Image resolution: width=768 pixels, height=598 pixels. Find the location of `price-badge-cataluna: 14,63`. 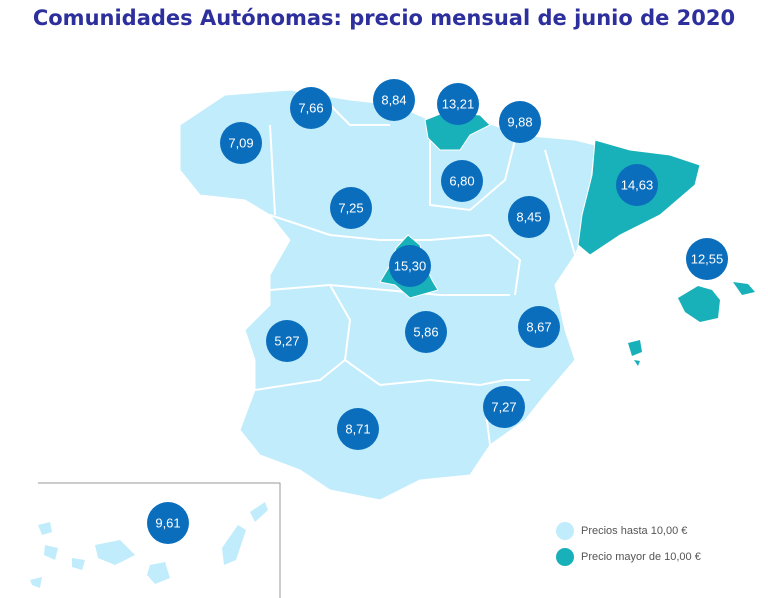

price-badge-cataluna: 14,63 is located at coordinates (637, 185).